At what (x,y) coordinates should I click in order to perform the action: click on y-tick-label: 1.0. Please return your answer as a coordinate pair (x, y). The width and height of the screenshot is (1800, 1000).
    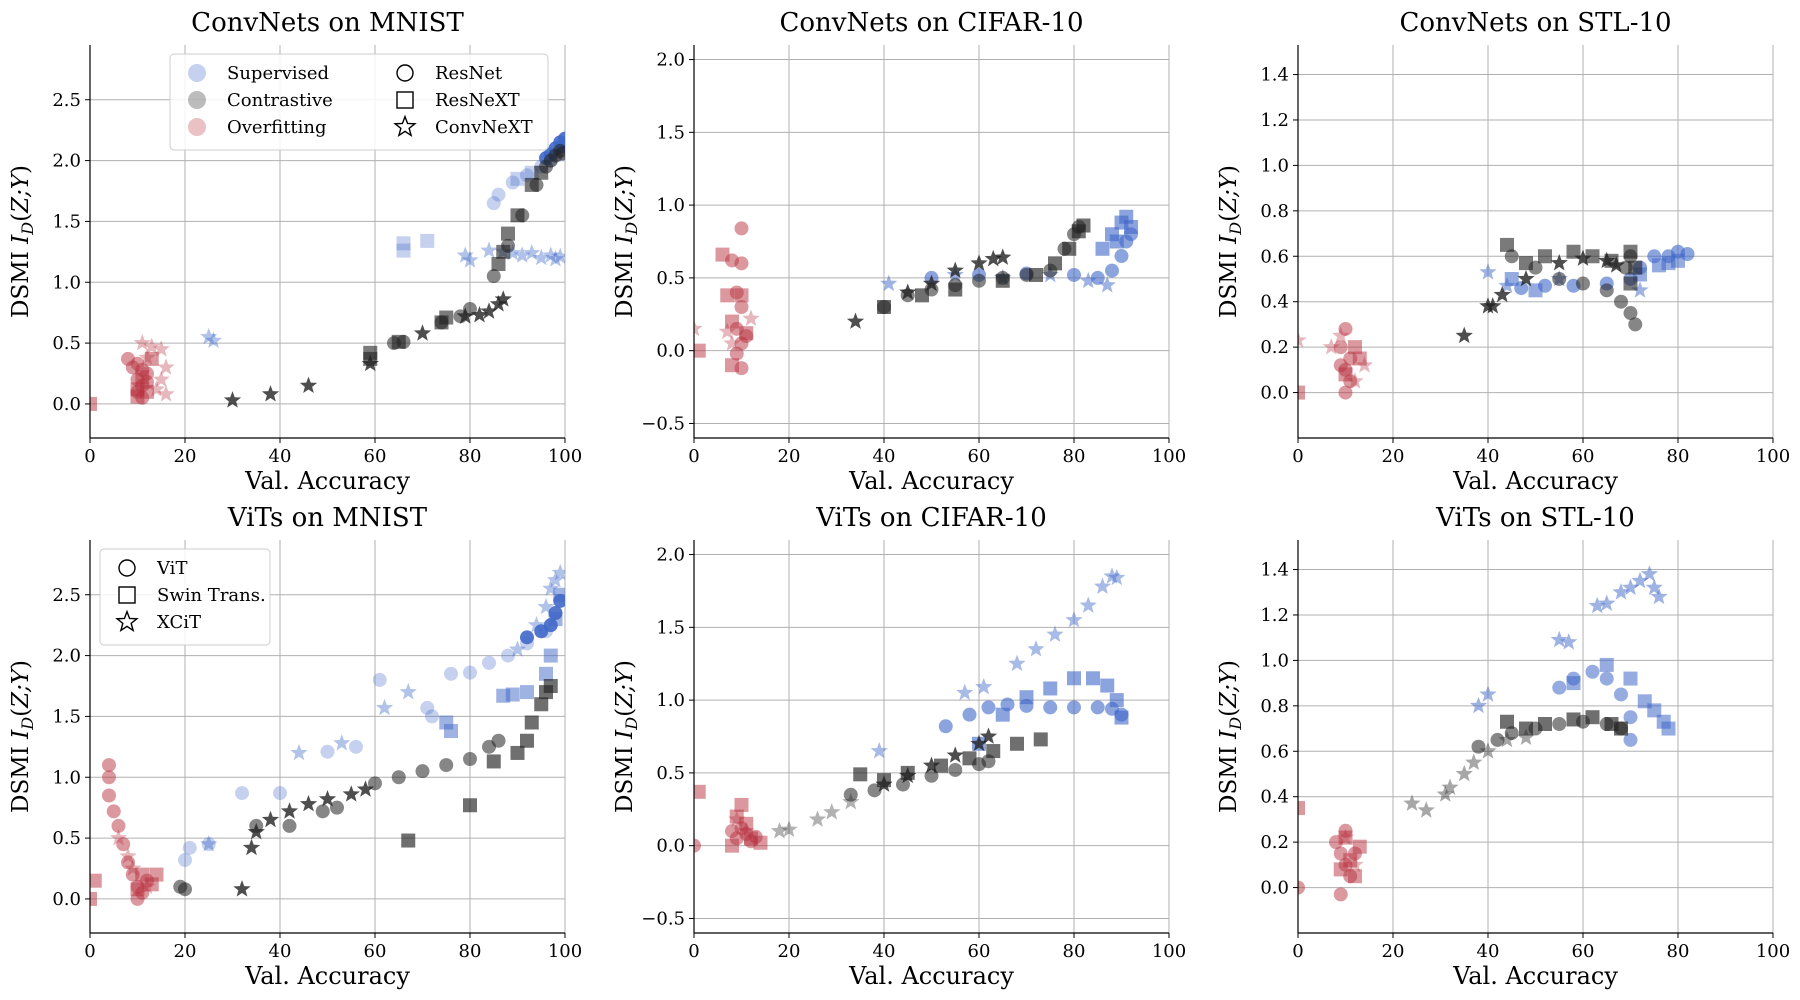
    Looking at the image, I should click on (1274, 165).